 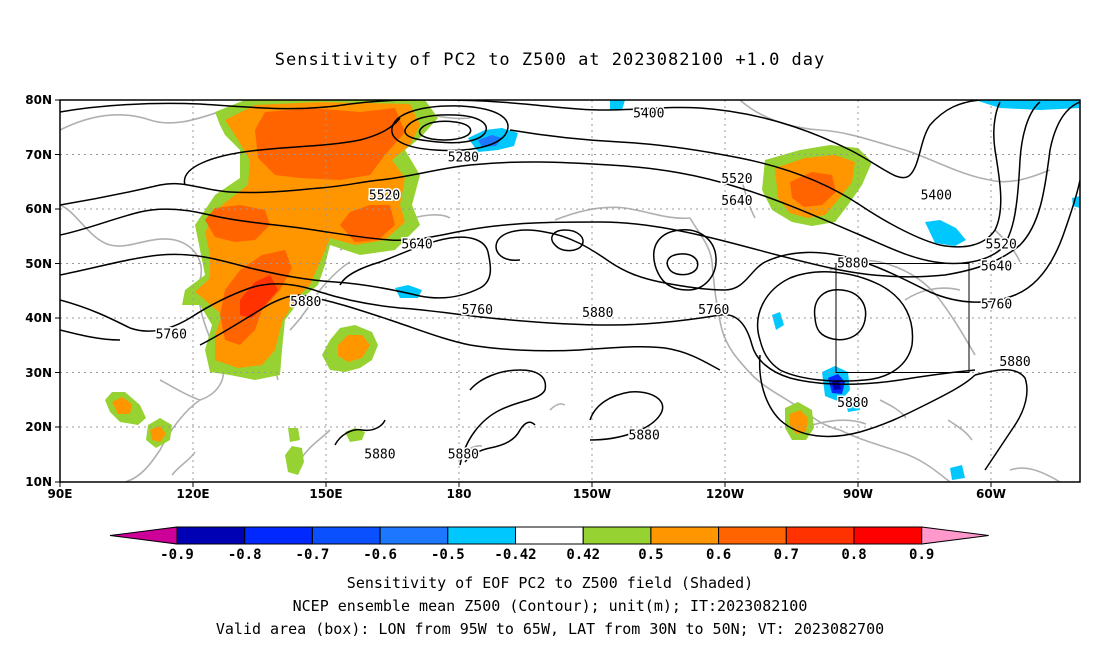 I want to click on lat-label-60n: 60N, so click(x=38, y=209).